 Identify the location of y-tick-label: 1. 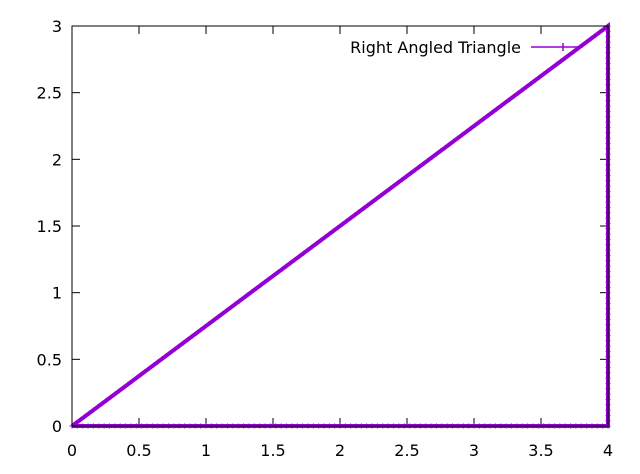
(57, 293).